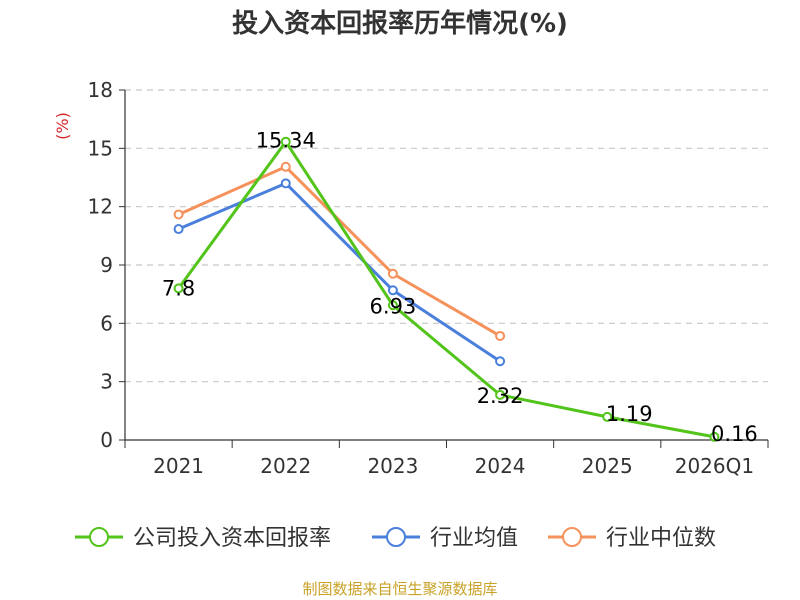  Describe the element at coordinates (100, 90) in the screenshot. I see `y-tick-label-6: 18` at that location.